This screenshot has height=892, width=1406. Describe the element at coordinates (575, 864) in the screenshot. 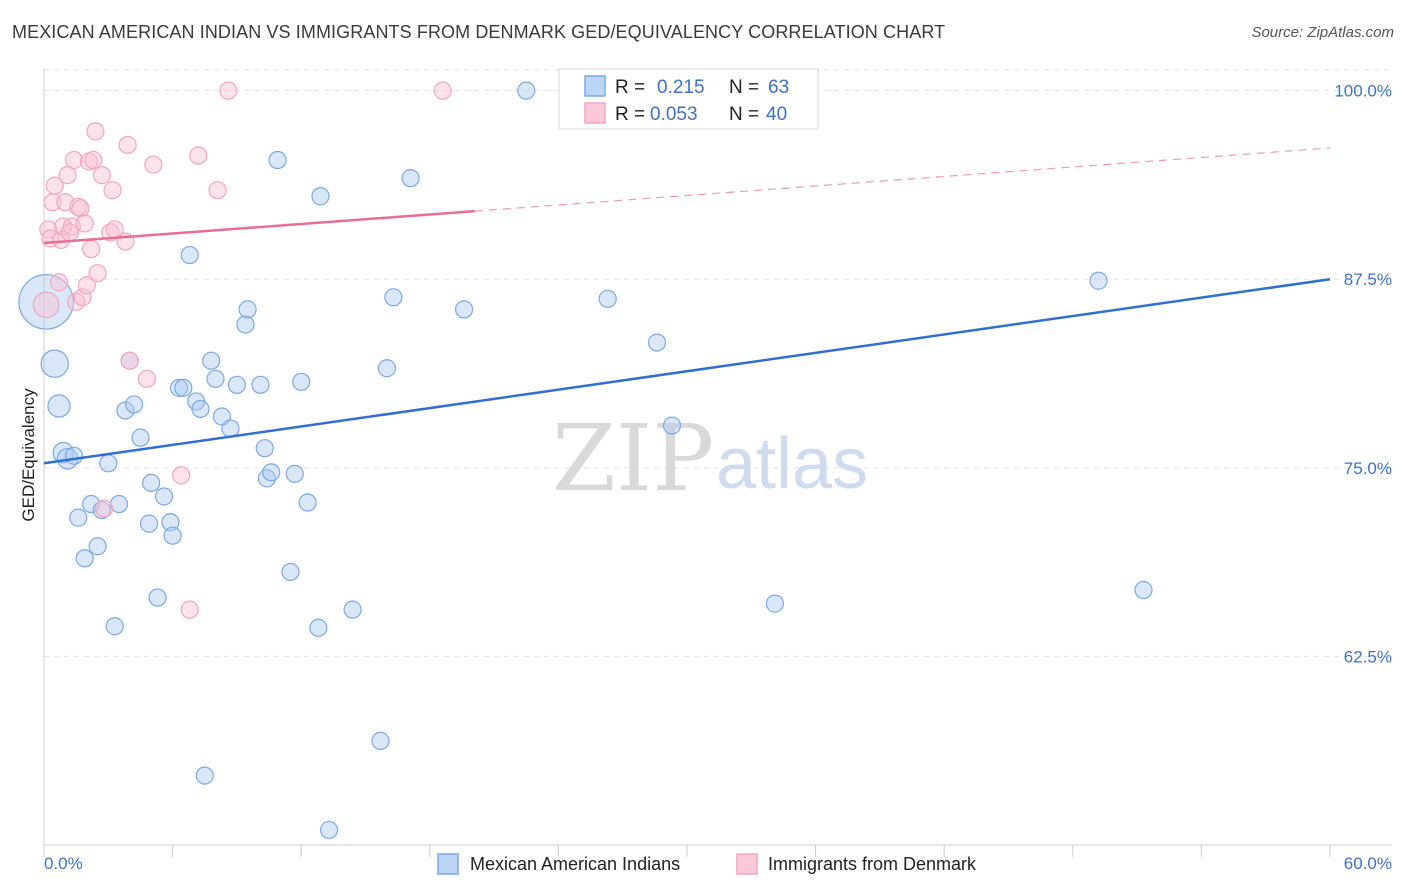

I see `legend-label-mexican-american-indians: Mexican American Indians` at that location.